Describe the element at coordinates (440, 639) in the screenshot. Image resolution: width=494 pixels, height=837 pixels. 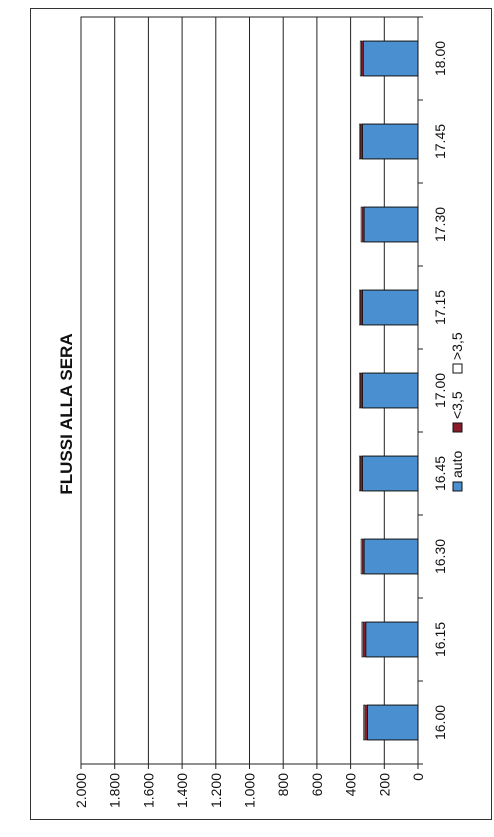
I see `category-label: 16.15` at that location.